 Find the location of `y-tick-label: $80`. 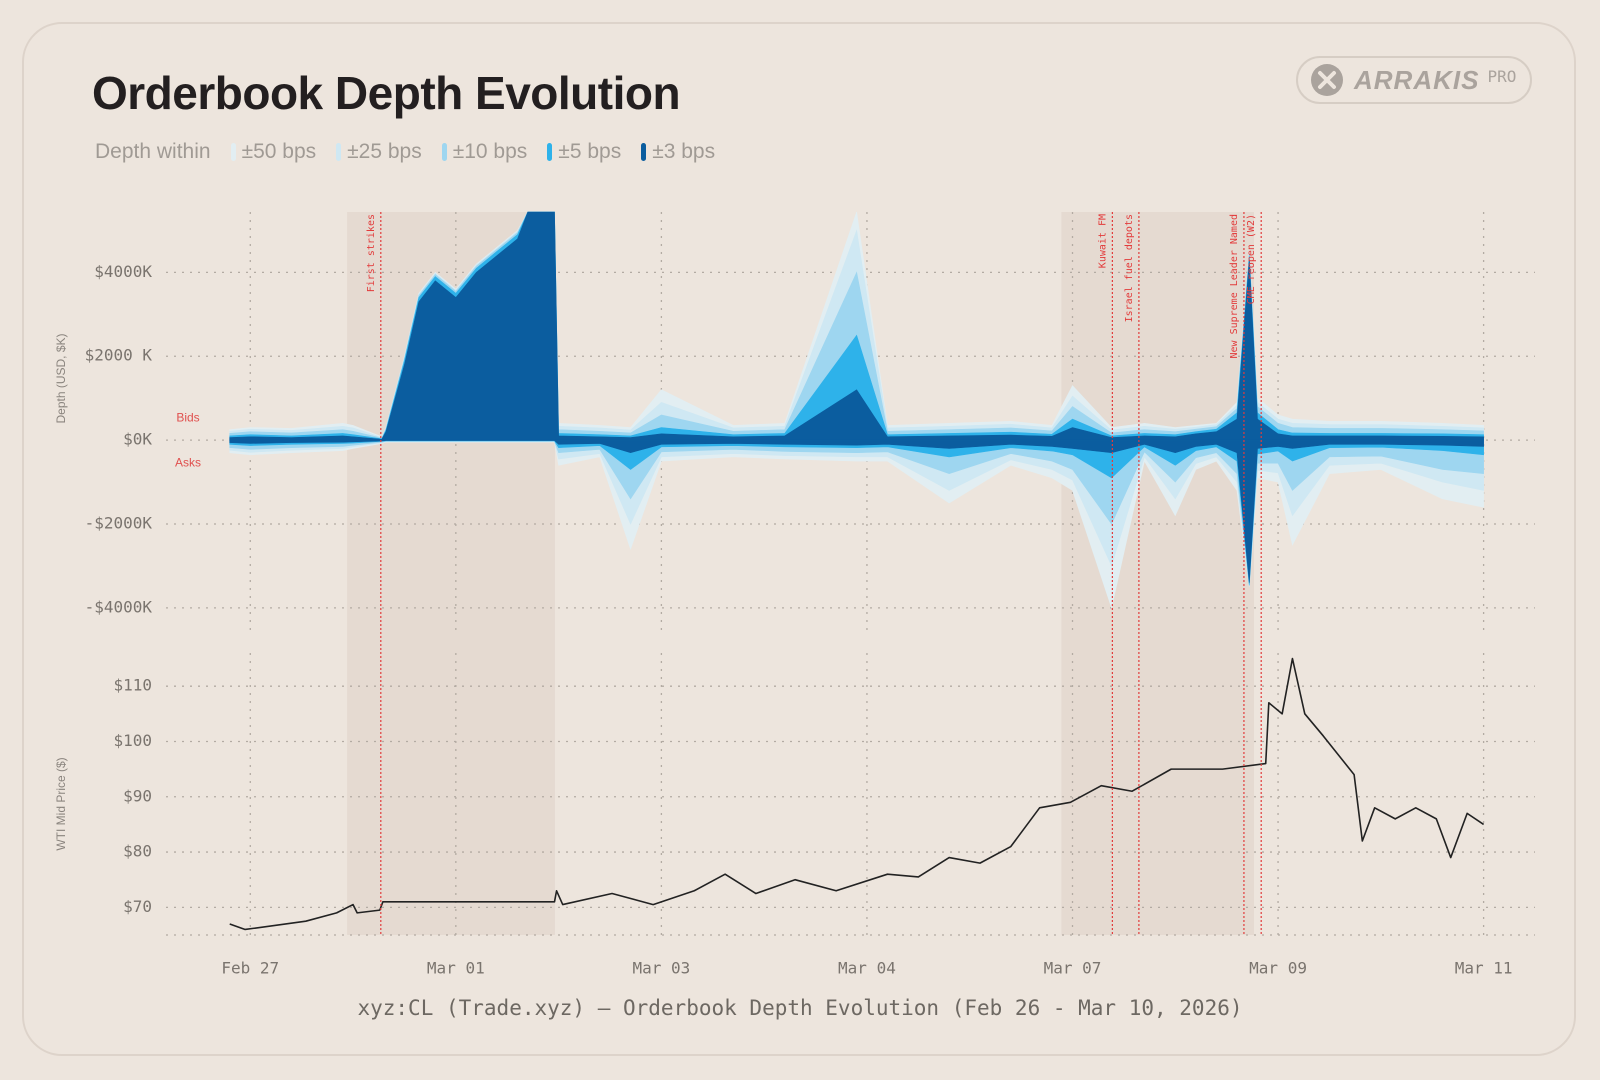

y-tick-label: $80 is located at coordinates (137, 851).